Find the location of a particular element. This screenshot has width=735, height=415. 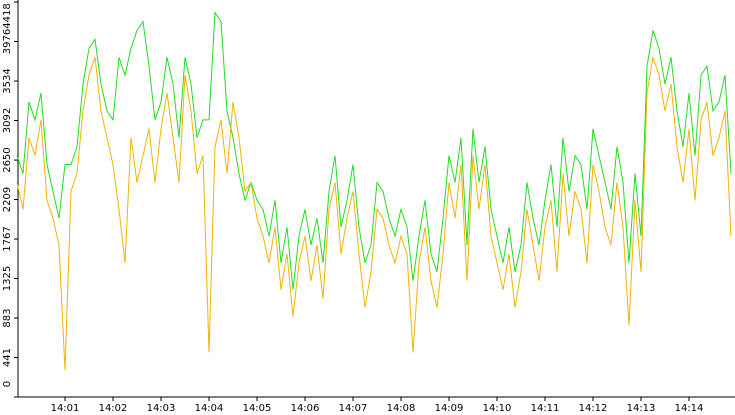

y-tick-label: 4418 is located at coordinates (7, 15).